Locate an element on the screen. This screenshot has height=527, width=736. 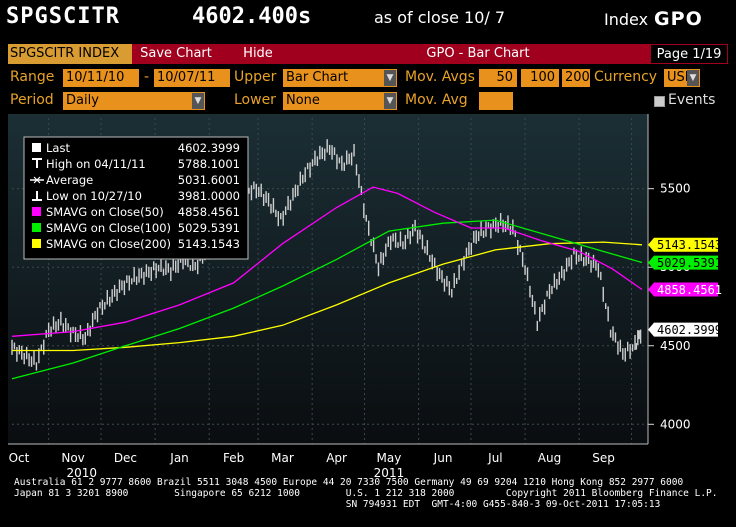
x-tick-label: Sep is located at coordinates (603, 458).